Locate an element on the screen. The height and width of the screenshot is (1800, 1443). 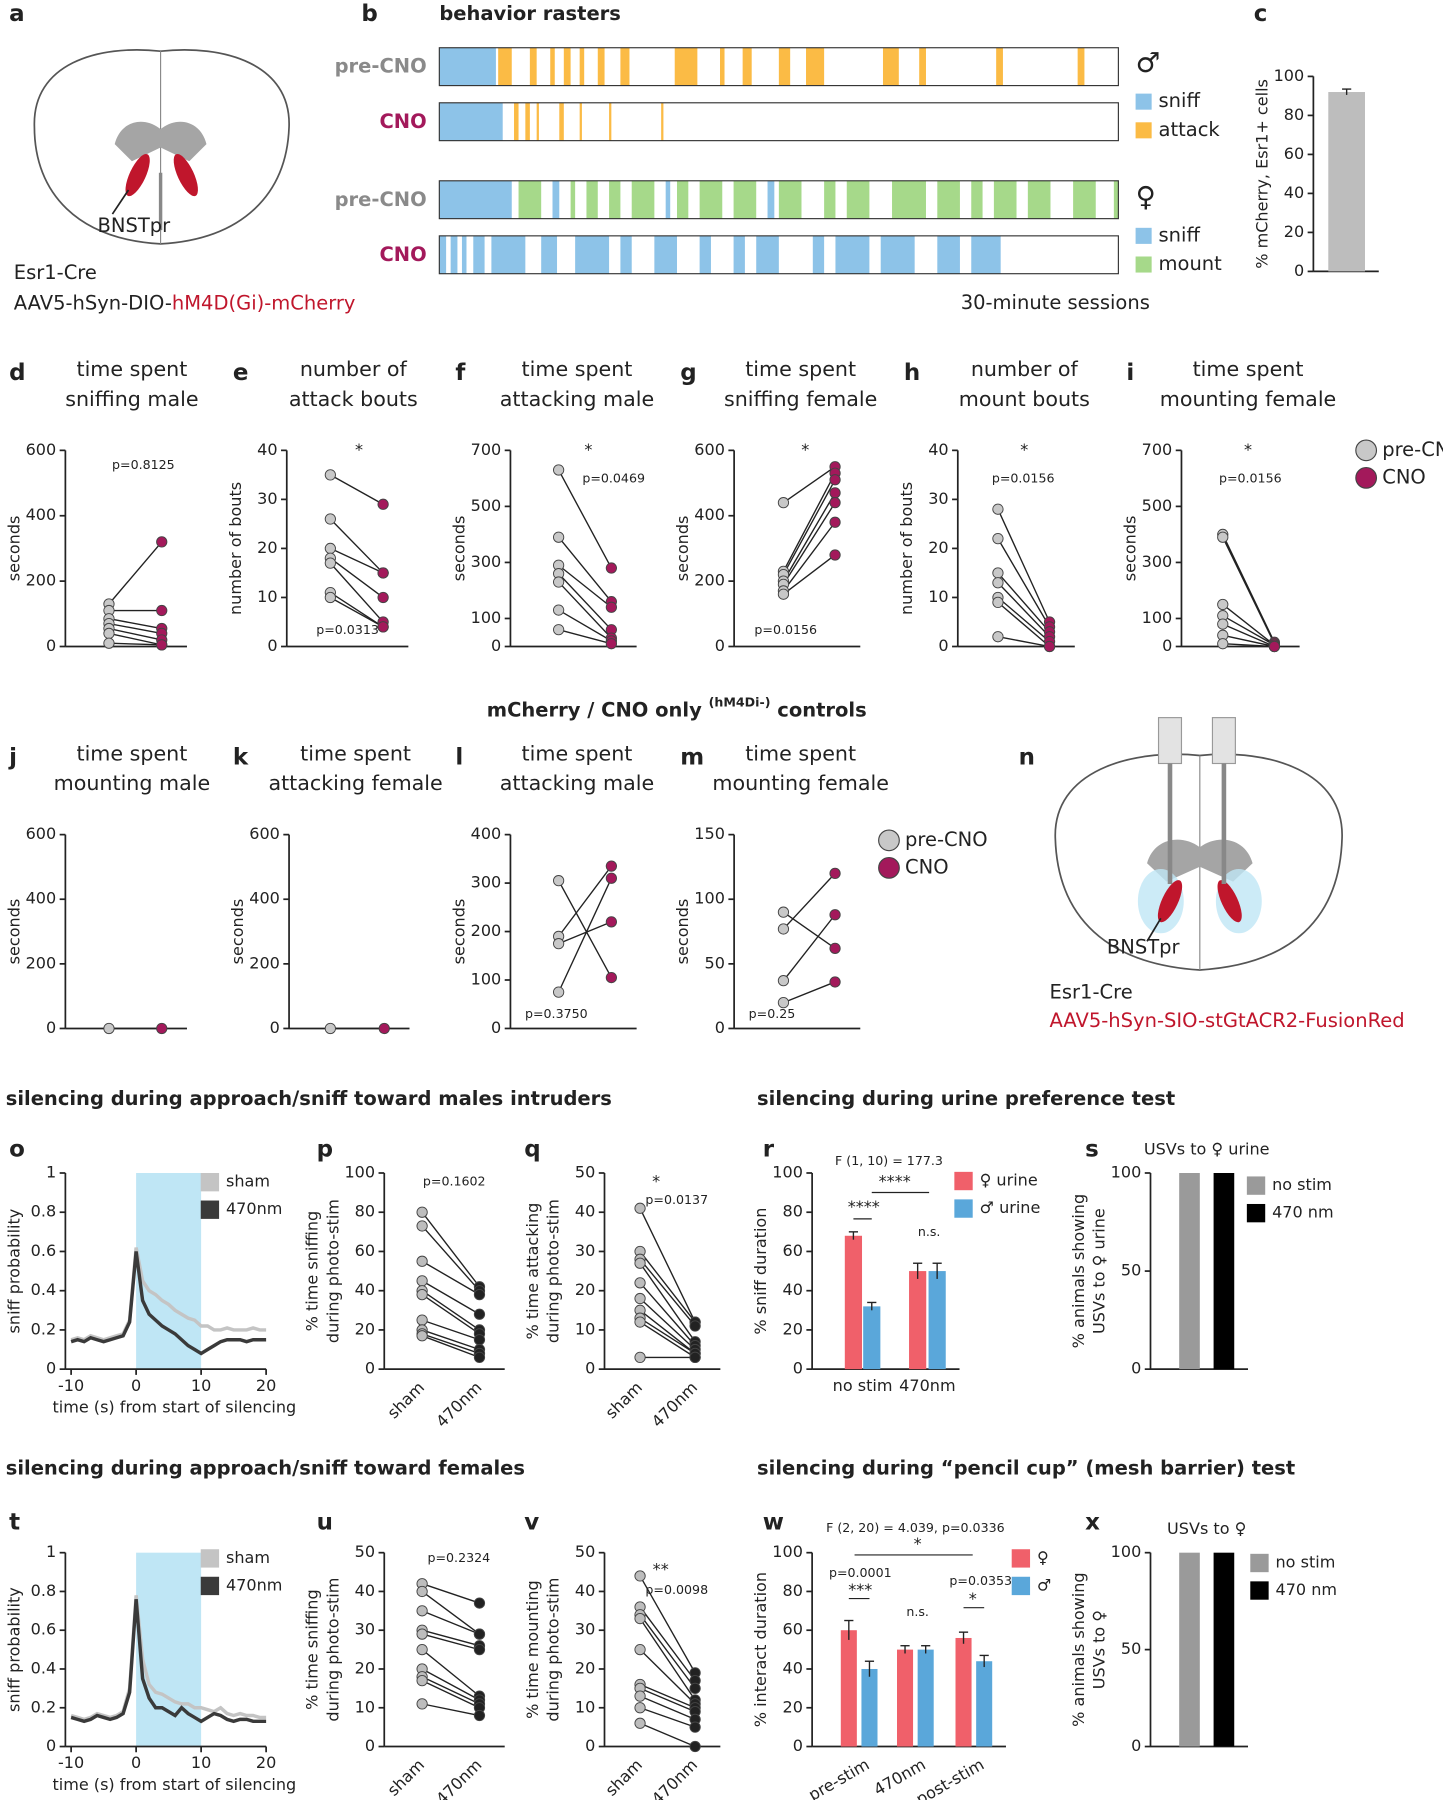
row-label: CNO is located at coordinates (402, 254).